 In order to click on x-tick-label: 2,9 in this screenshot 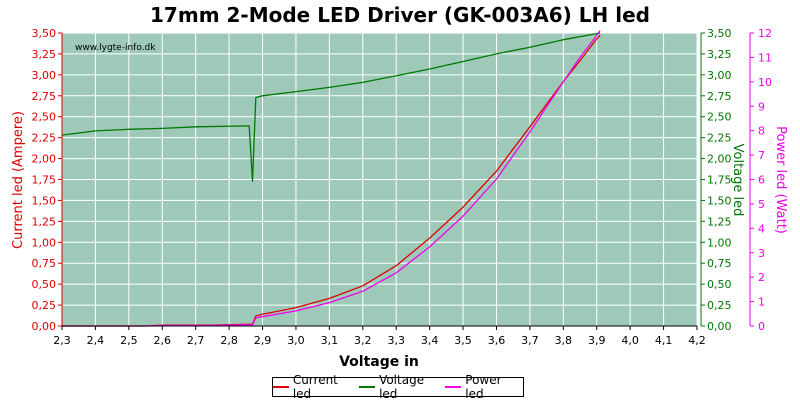, I will do `click(263, 340)`.